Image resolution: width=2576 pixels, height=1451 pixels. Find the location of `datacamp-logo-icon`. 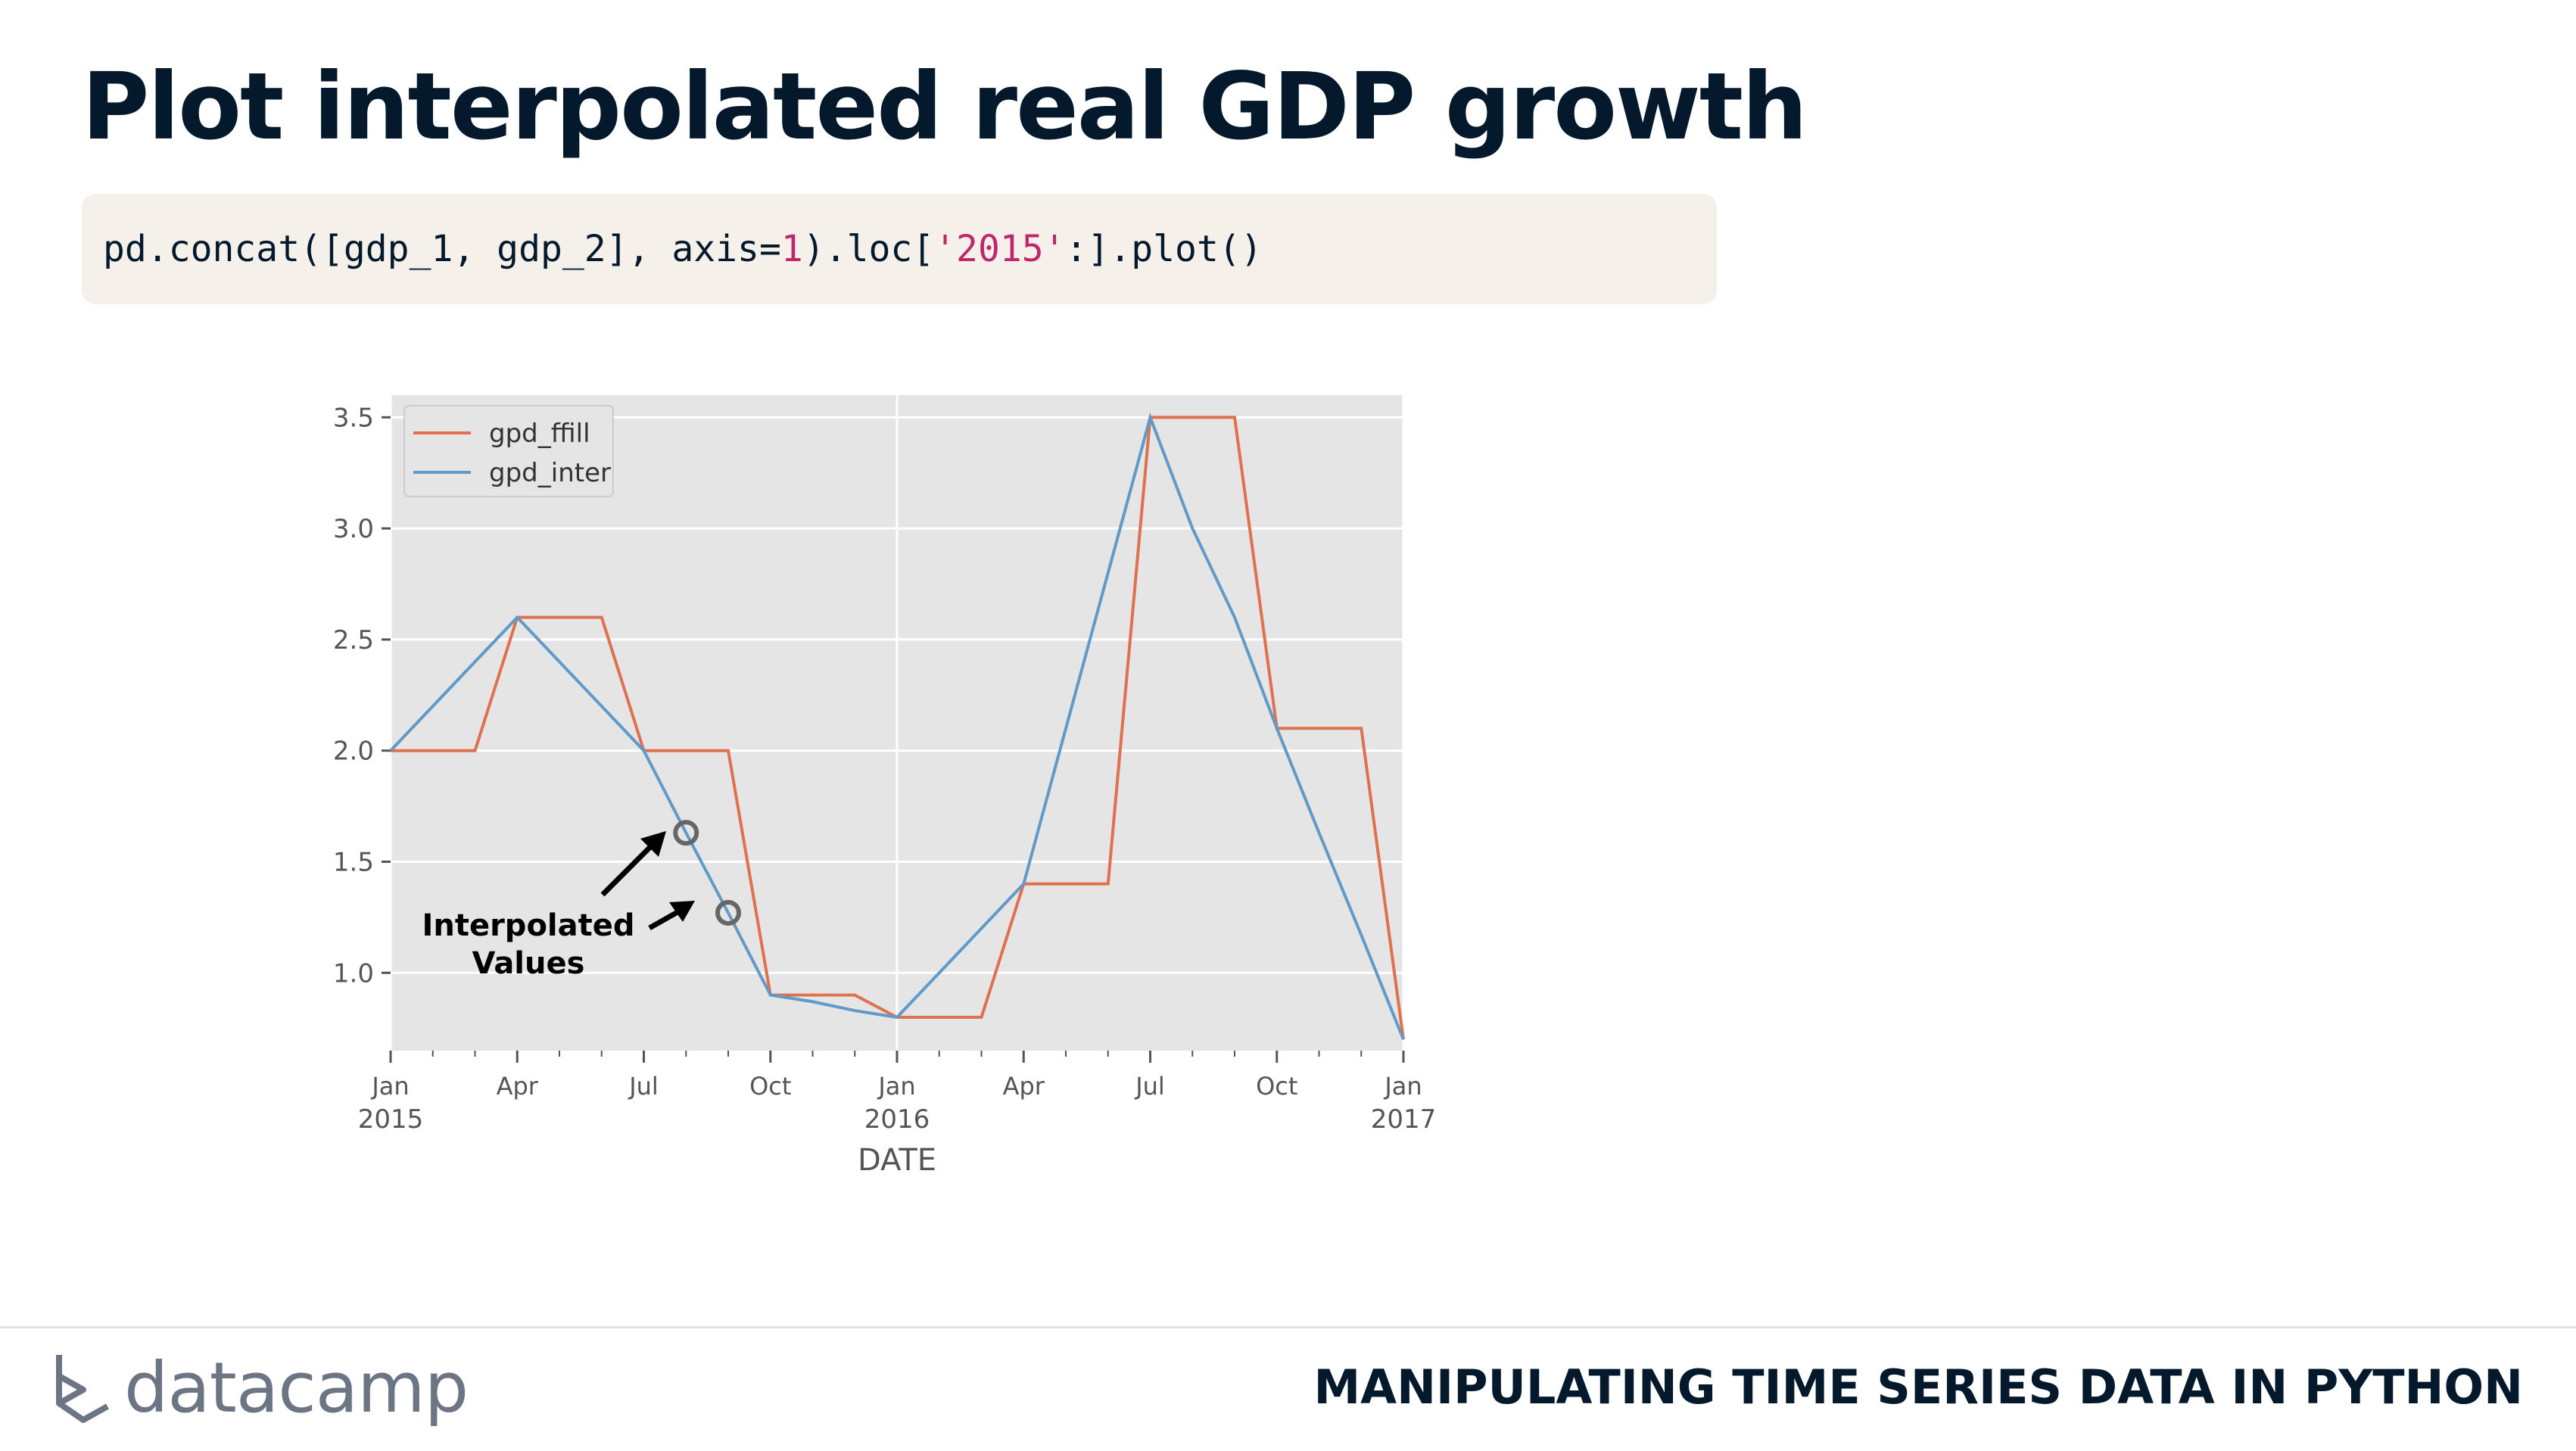

datacamp-logo-icon is located at coordinates (82, 1388).